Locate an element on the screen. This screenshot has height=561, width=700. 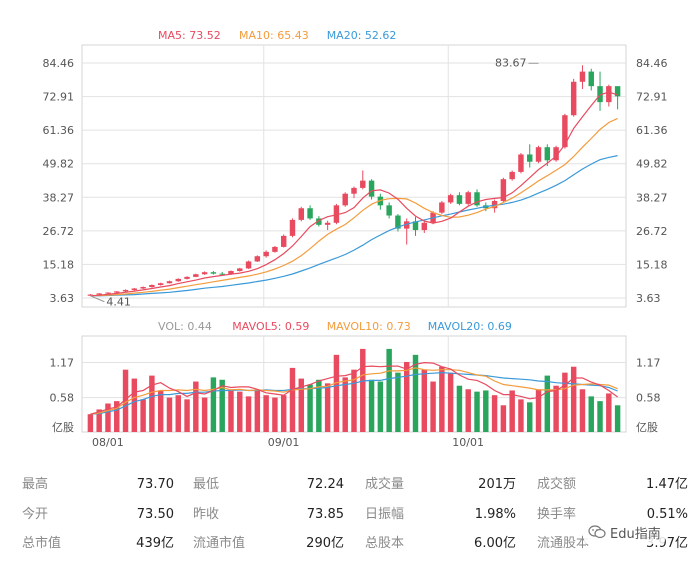
vol-y-tick-right: 1.17 is located at coordinates (648, 363).